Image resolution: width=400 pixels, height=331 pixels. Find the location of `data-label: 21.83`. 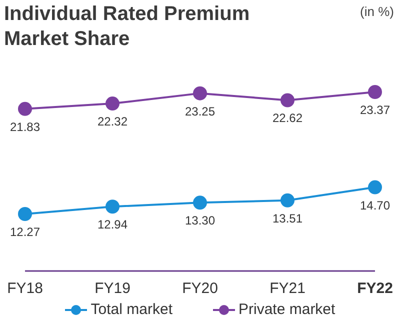

data-label: 21.83 is located at coordinates (25, 127).